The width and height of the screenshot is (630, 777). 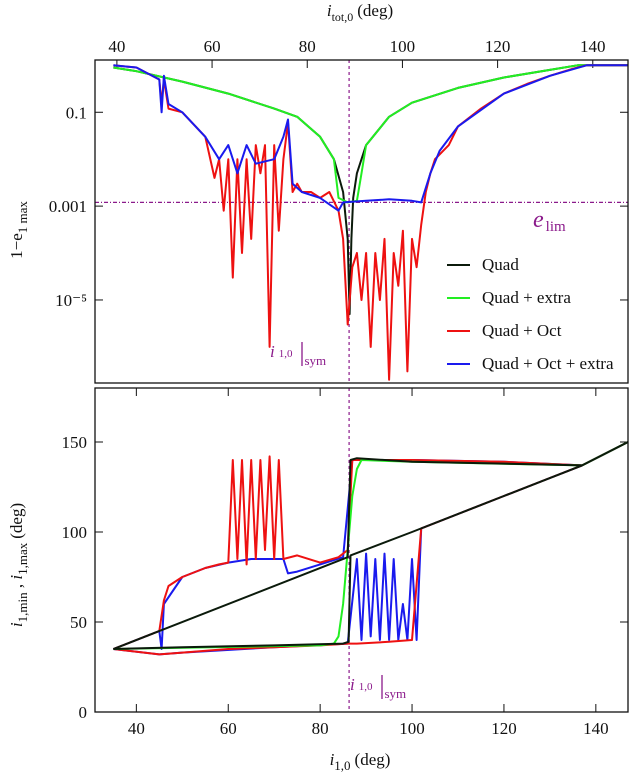 I want to click on hline-label-sub: lim, so click(x=556, y=227).